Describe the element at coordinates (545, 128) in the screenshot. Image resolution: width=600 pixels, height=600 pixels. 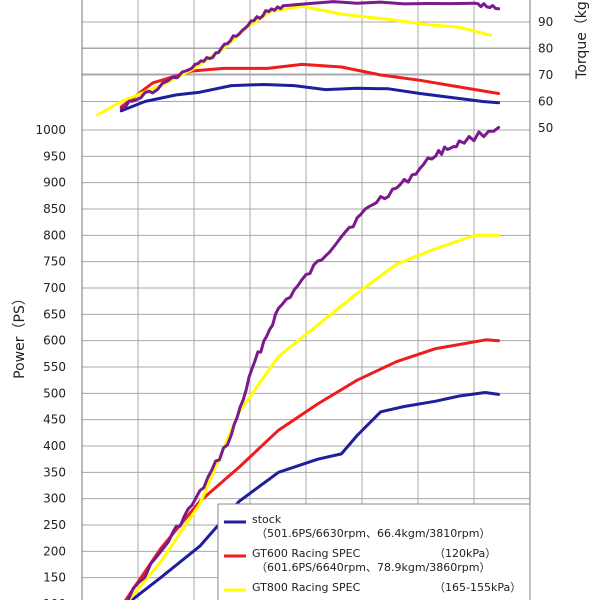
I see `right-tick-label: 50` at that location.